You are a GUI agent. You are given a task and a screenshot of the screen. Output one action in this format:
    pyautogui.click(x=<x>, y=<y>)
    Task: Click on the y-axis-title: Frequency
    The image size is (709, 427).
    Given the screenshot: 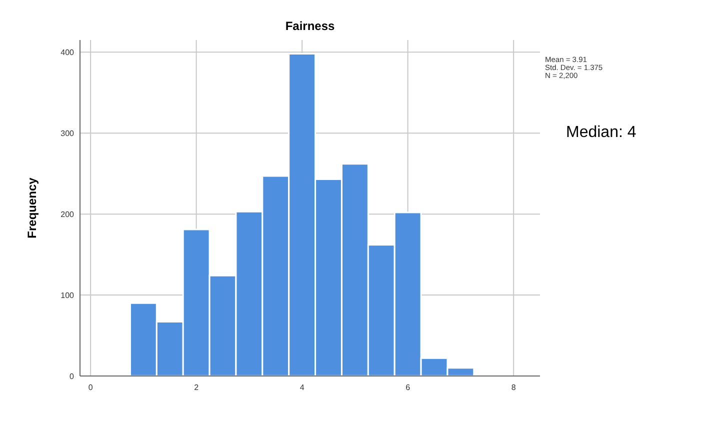 What is the action you would take?
    pyautogui.click(x=32, y=207)
    